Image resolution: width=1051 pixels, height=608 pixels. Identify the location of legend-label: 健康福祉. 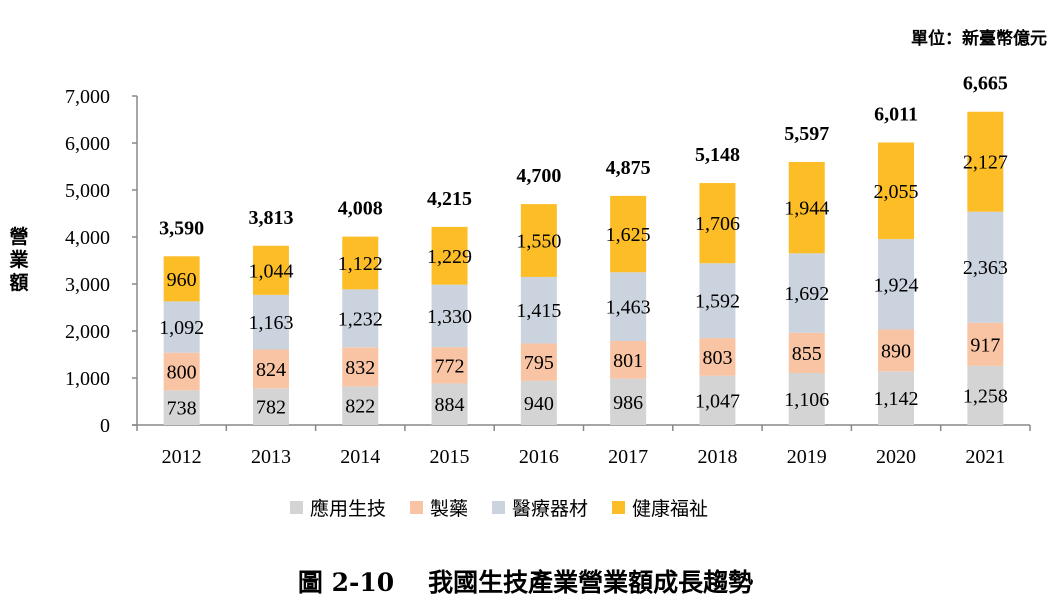
(670, 509).